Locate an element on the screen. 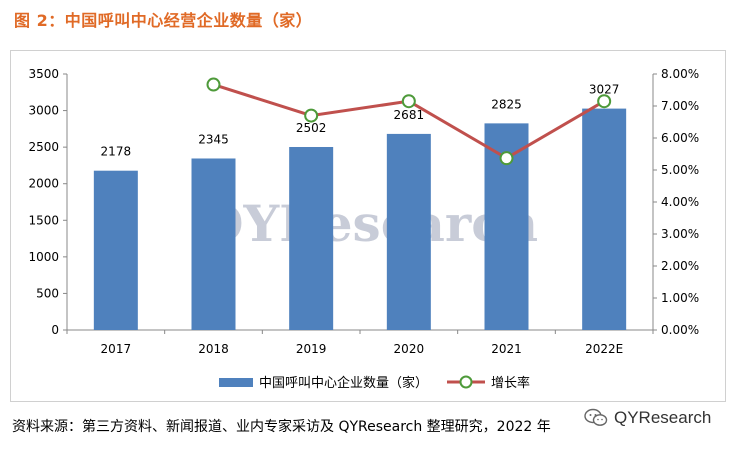  y-left-tick-label: 1000 is located at coordinates (43, 257).